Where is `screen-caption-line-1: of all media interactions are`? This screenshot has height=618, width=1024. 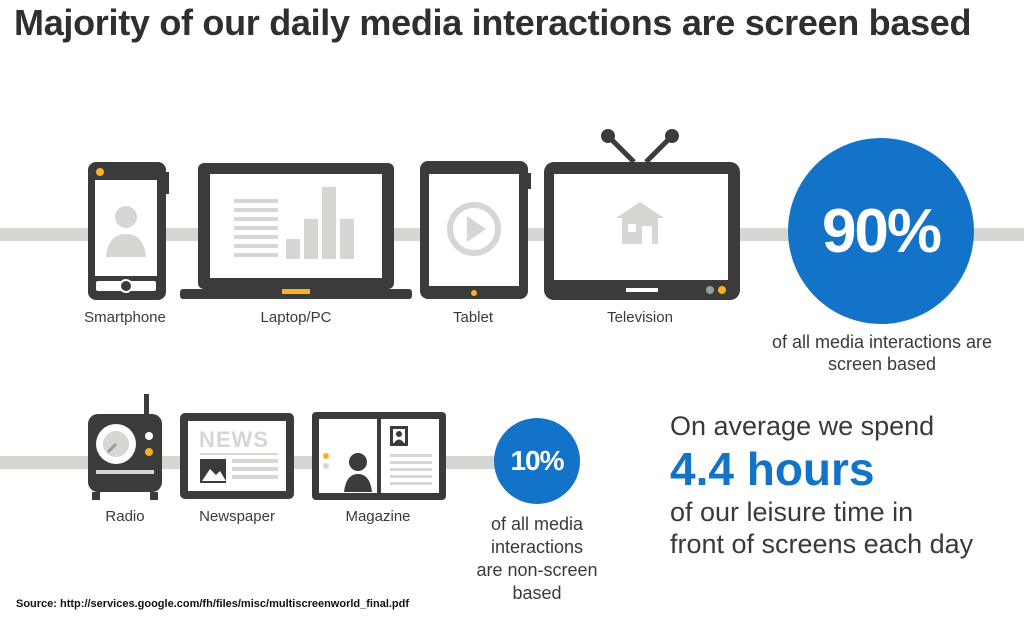 screen-caption-line-1: of all media interactions are is located at coordinates (882, 342).